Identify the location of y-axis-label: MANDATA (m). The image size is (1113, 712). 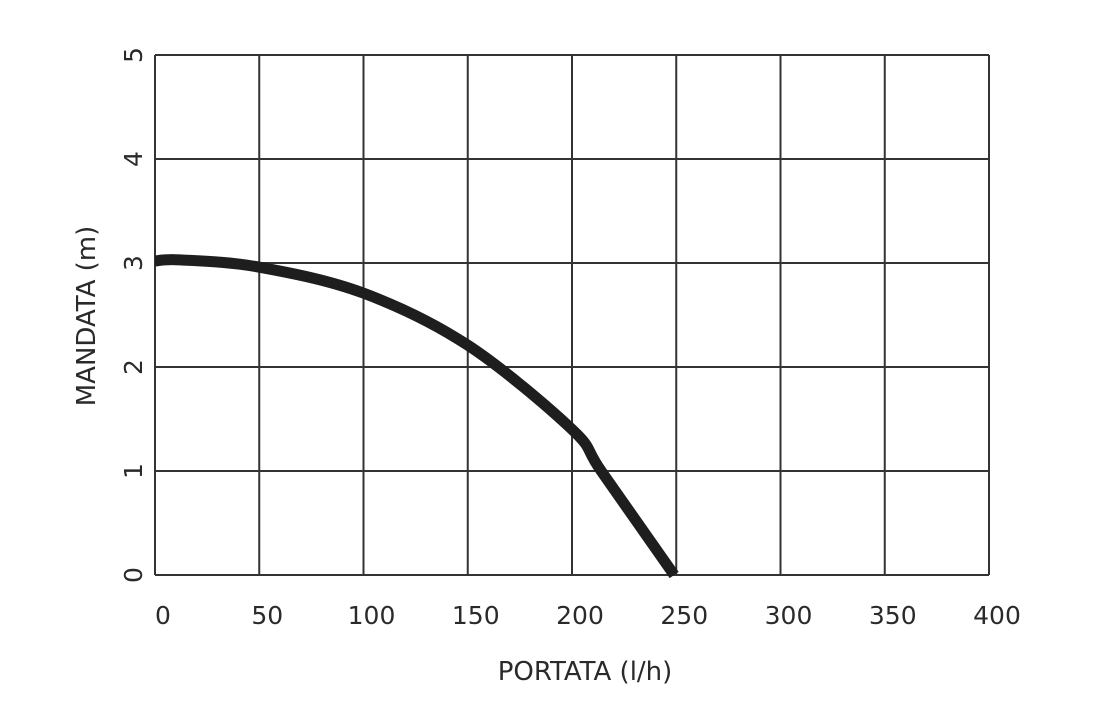
(87, 316).